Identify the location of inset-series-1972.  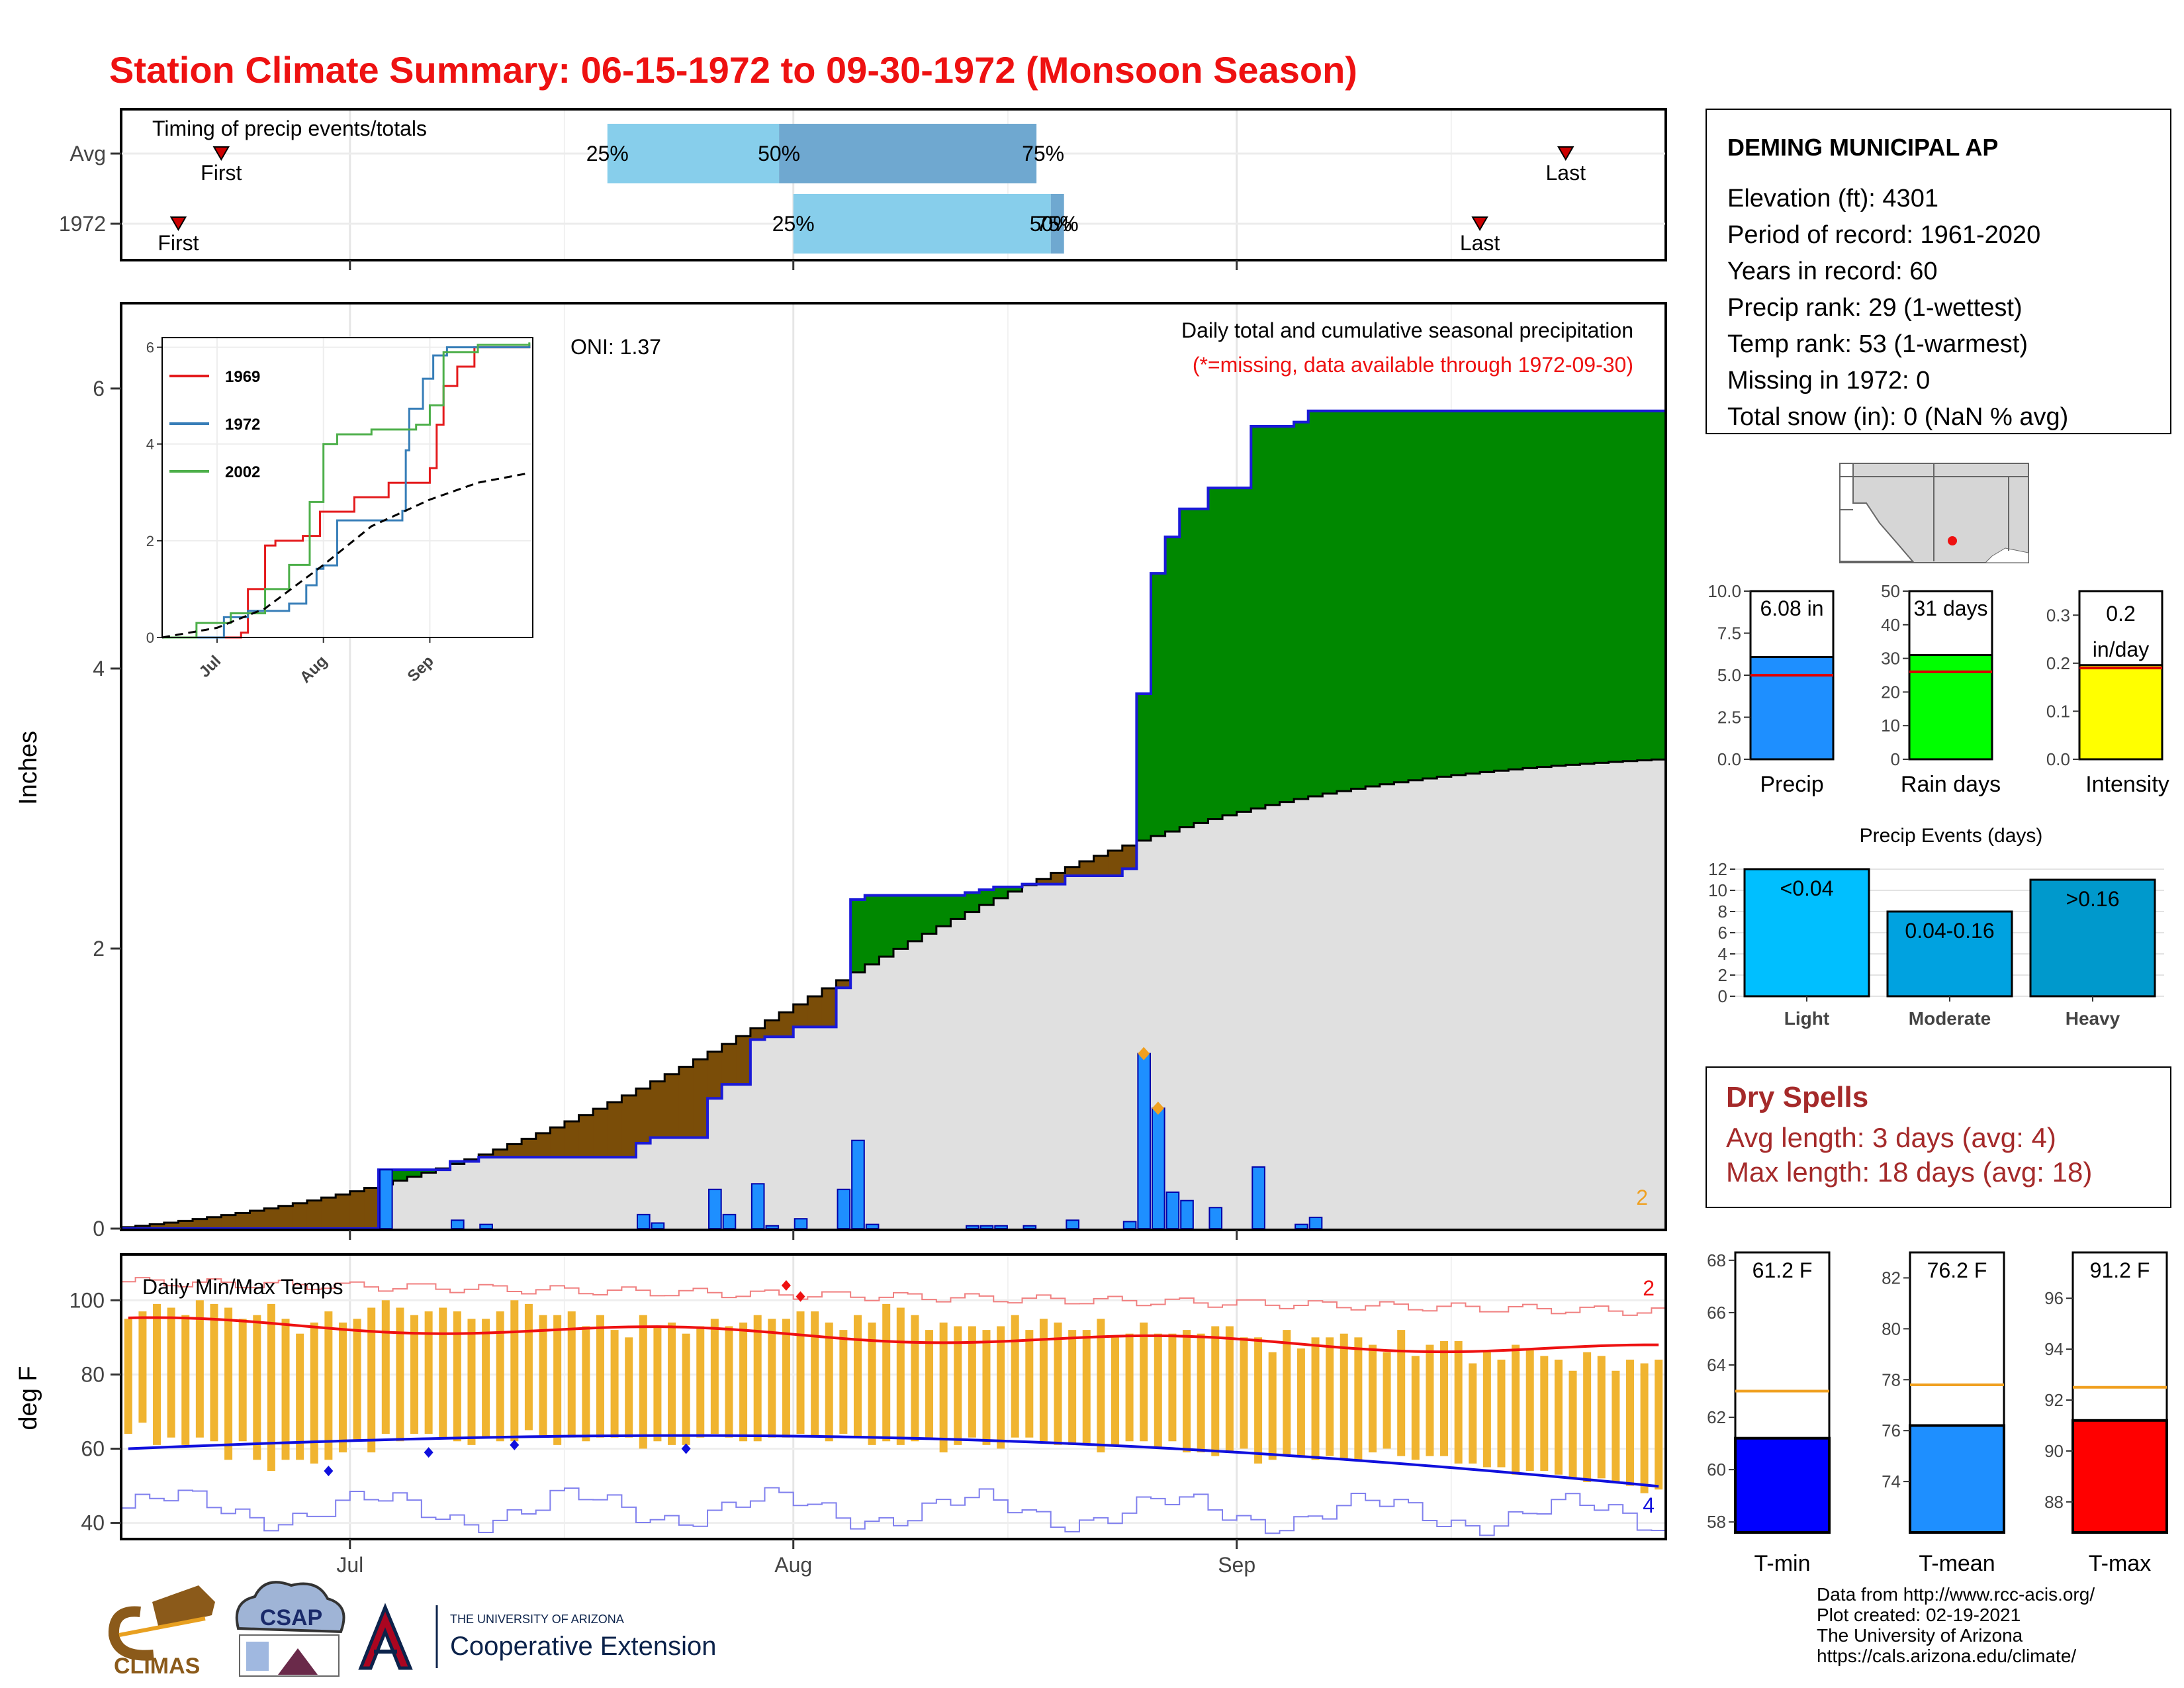
(346, 491).